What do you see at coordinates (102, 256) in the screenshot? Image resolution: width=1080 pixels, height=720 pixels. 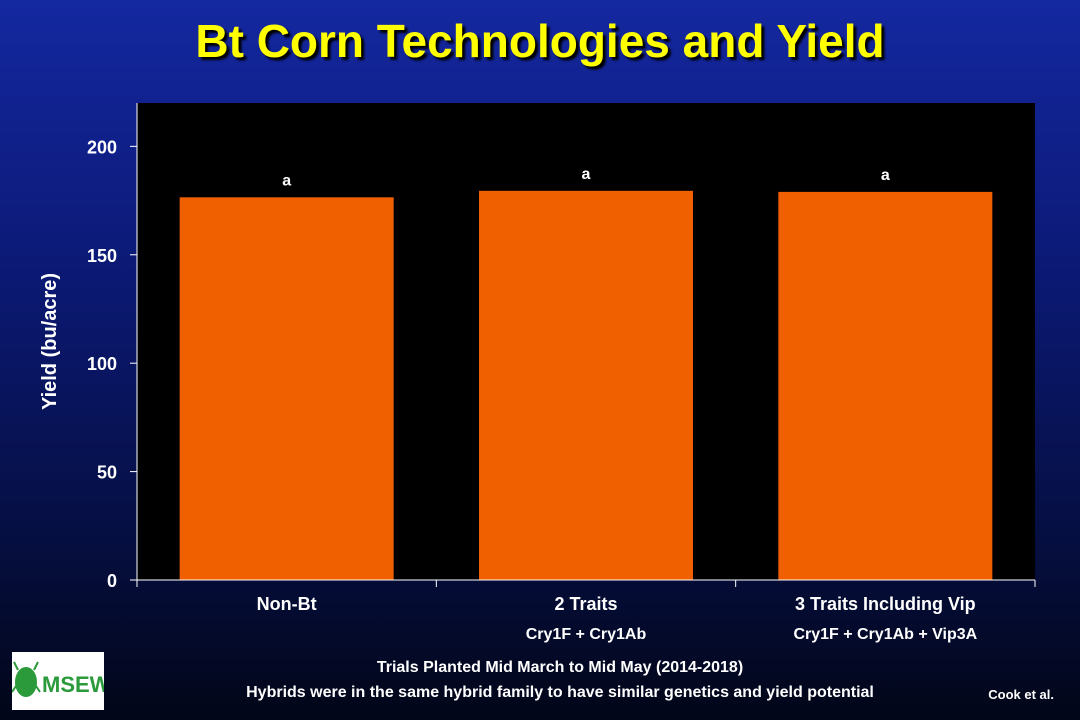 I see `y-tick-label-150: 150` at bounding box center [102, 256].